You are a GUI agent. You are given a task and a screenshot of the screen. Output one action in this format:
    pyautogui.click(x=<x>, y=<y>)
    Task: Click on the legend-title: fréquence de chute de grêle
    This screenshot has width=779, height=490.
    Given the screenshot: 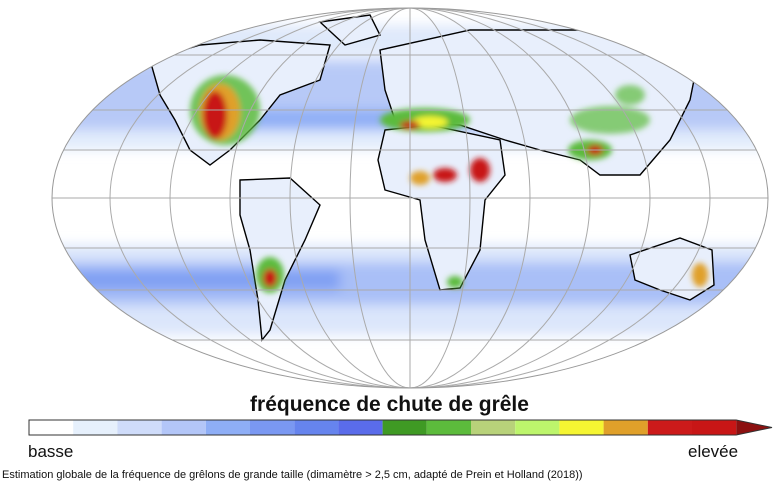 What is the action you would take?
    pyautogui.click(x=389, y=404)
    